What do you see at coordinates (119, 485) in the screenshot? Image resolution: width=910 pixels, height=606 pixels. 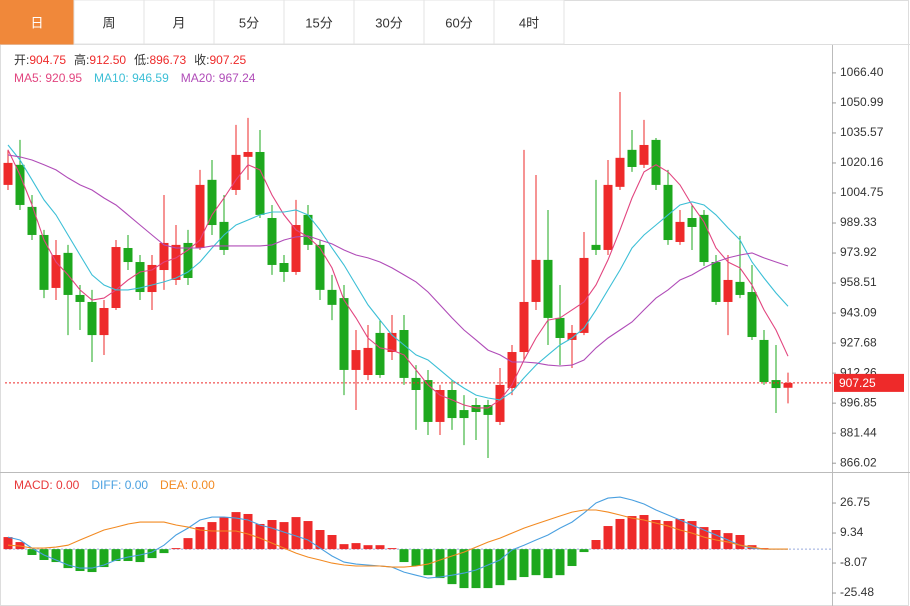 I see `legend-item: DIFF: 0.00` at bounding box center [119, 485].